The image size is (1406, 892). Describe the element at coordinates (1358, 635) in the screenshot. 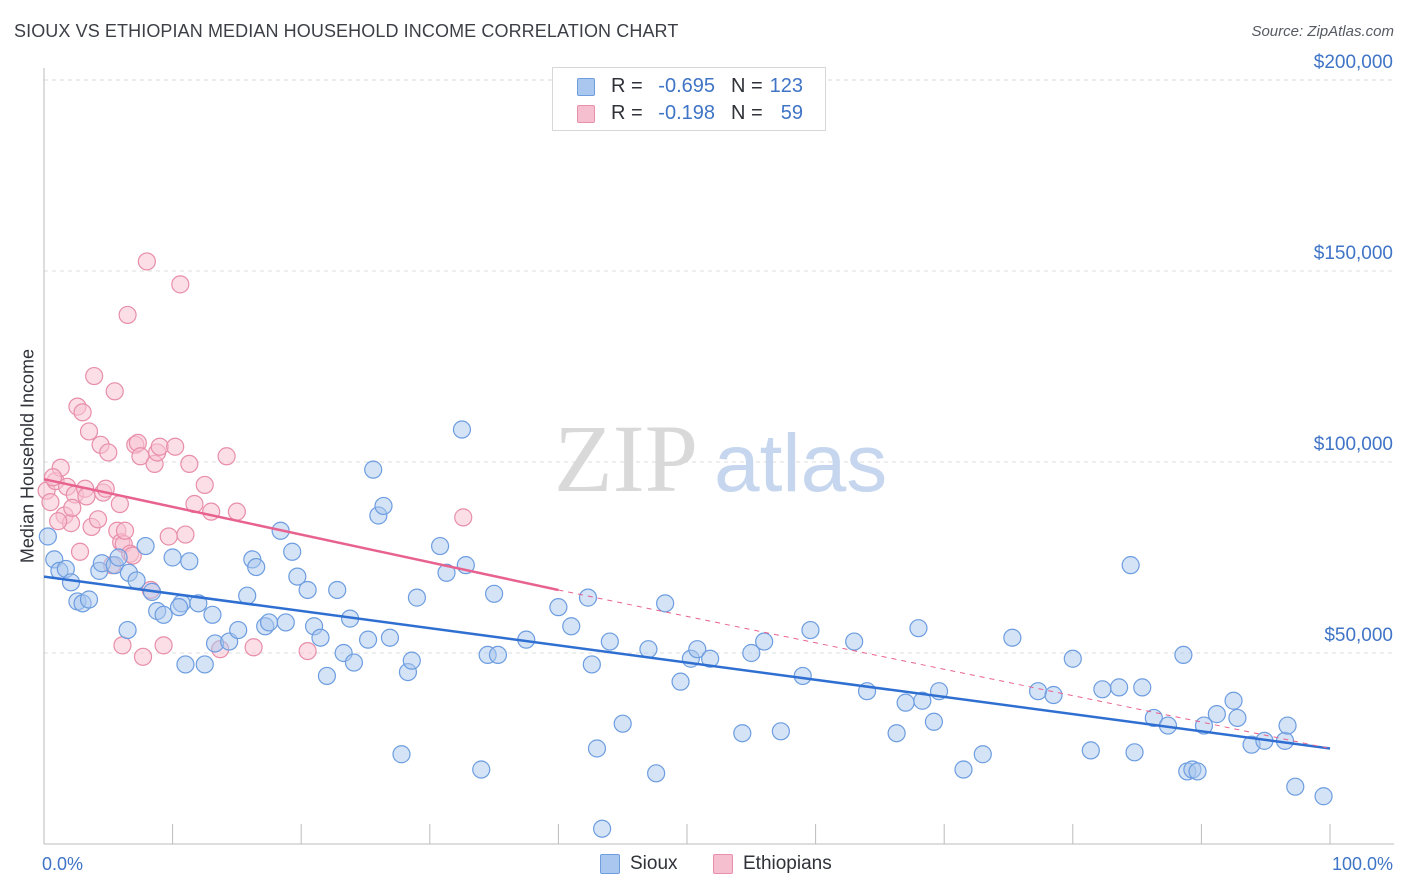

I see `y-tick-label: $50,000` at that location.